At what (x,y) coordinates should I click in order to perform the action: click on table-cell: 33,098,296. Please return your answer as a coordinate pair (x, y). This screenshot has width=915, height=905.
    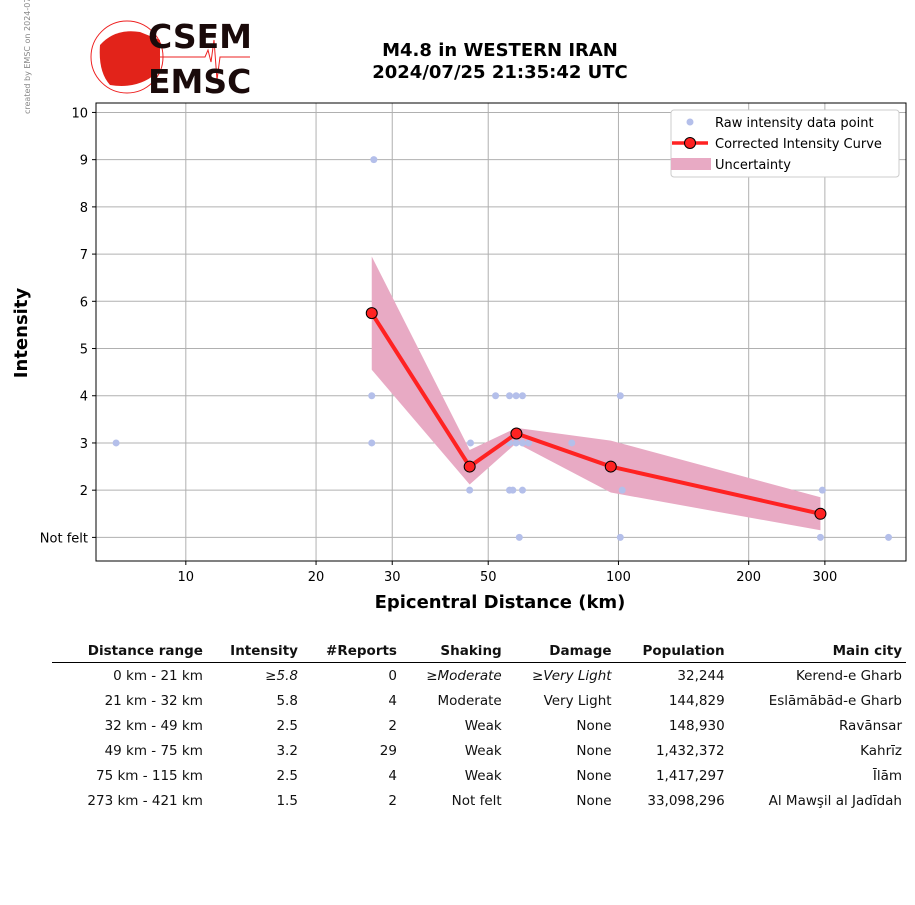
    Looking at the image, I should click on (686, 800).